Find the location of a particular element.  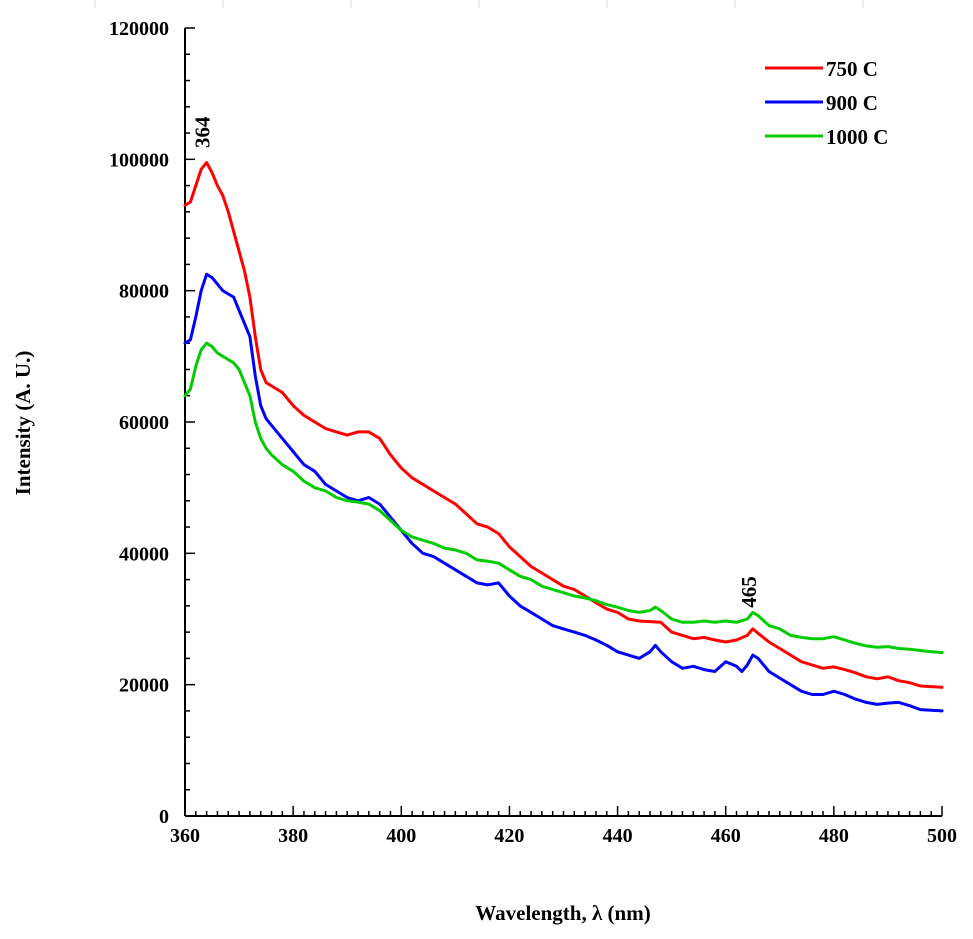

legend: 750 C 900 C 1000 C is located at coordinates (826, 103).